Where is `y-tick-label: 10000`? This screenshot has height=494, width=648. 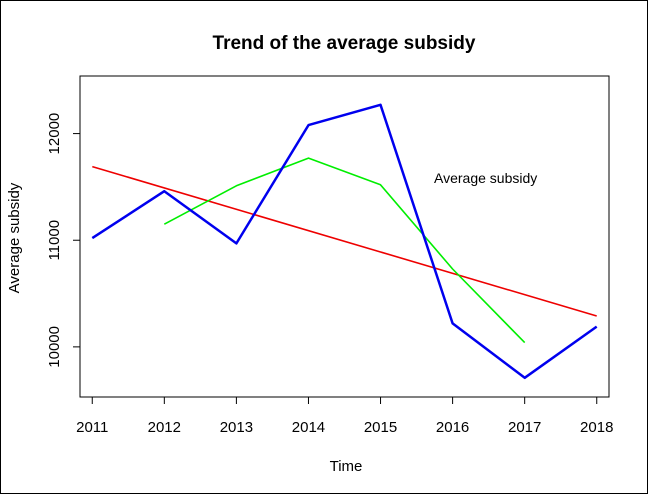 y-tick-label: 10000 is located at coordinates (54, 347).